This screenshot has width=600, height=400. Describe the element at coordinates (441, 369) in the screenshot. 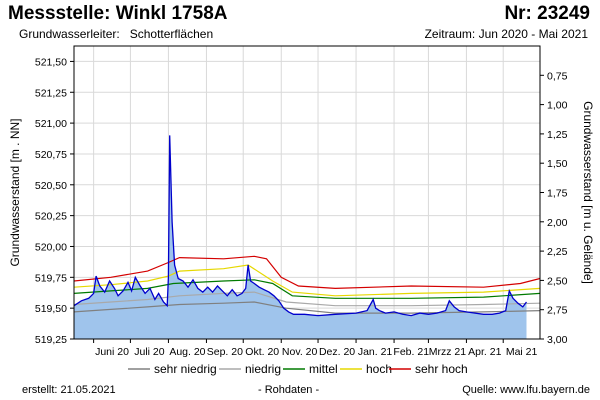

I see `legend-label: sehr hoch` at that location.